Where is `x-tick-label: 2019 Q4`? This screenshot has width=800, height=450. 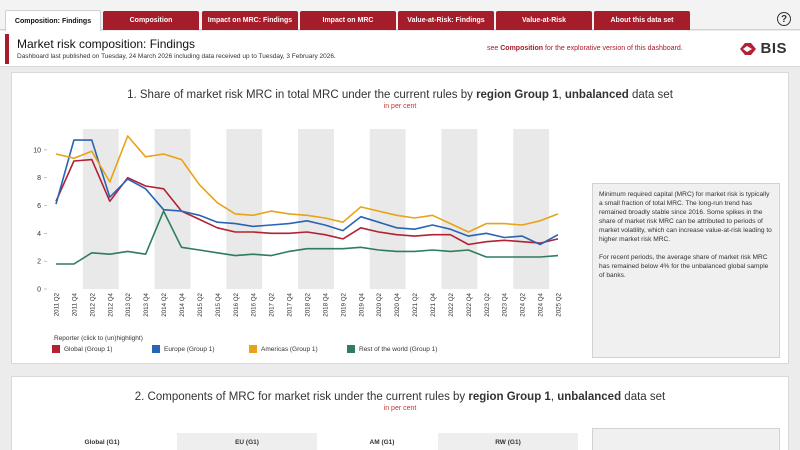
x-tick-label: 2019 Q4 is located at coordinates (361, 304).